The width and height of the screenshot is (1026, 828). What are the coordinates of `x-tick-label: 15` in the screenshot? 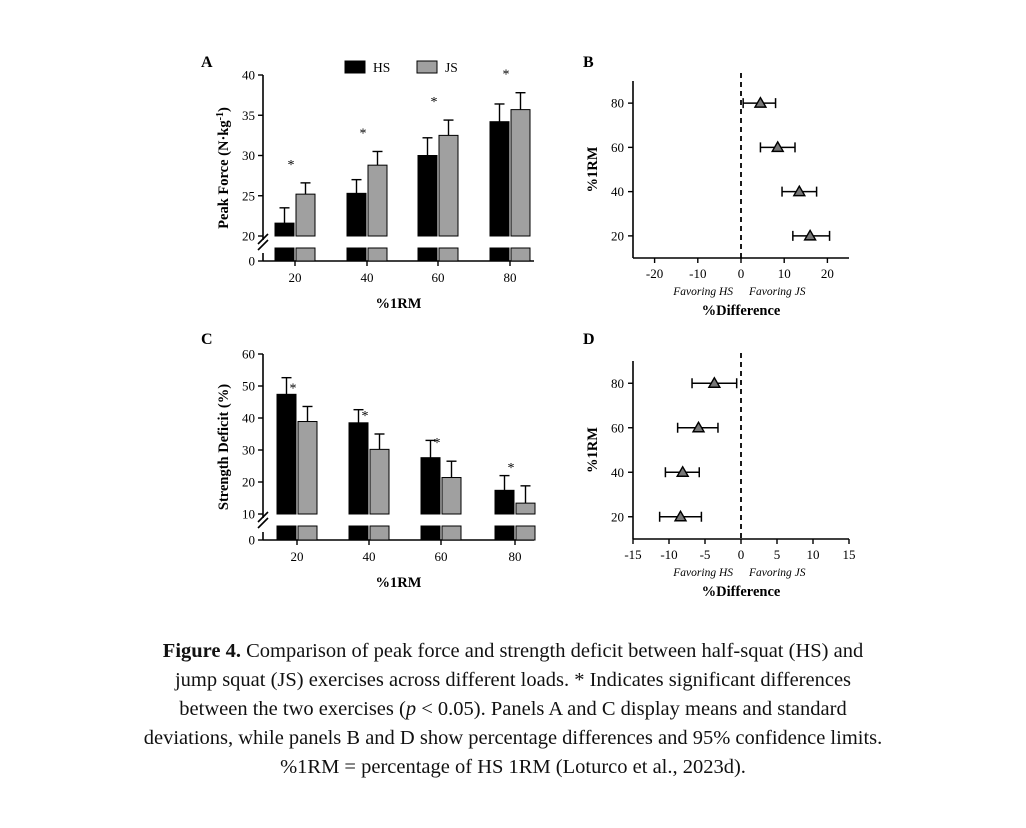 It's located at (849, 554).